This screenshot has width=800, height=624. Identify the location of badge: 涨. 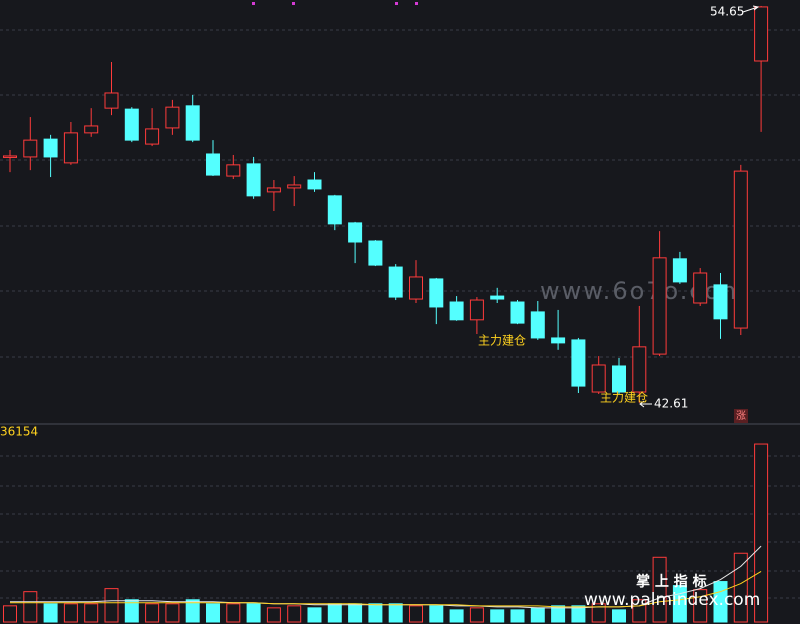
(741, 416).